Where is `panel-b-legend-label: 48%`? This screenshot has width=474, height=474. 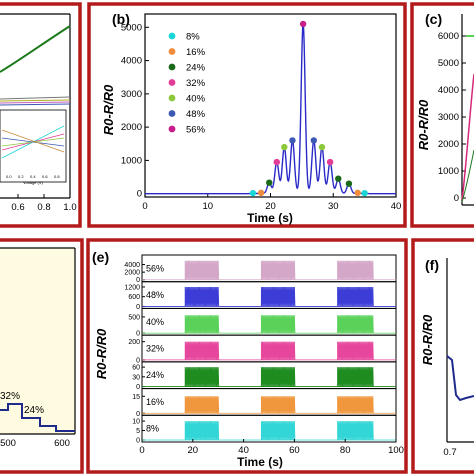 panel-b-legend-label: 48% is located at coordinates (196, 114).